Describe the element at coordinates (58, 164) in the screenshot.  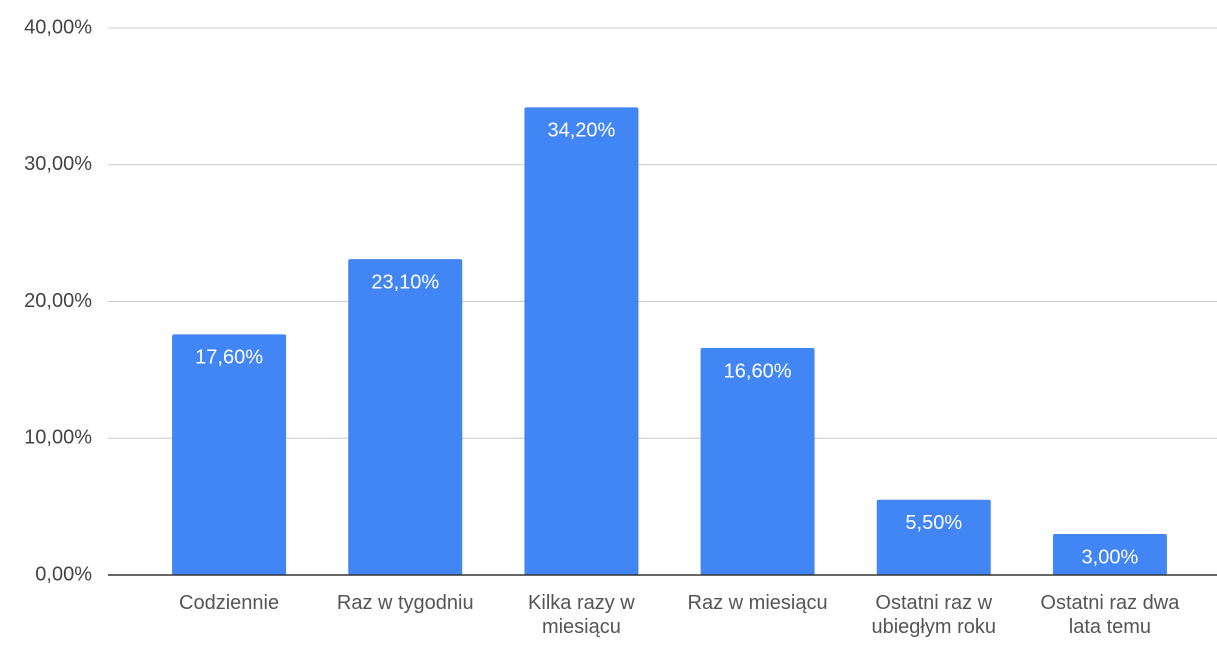
I see `y-tick-label: 30,00%` at that location.